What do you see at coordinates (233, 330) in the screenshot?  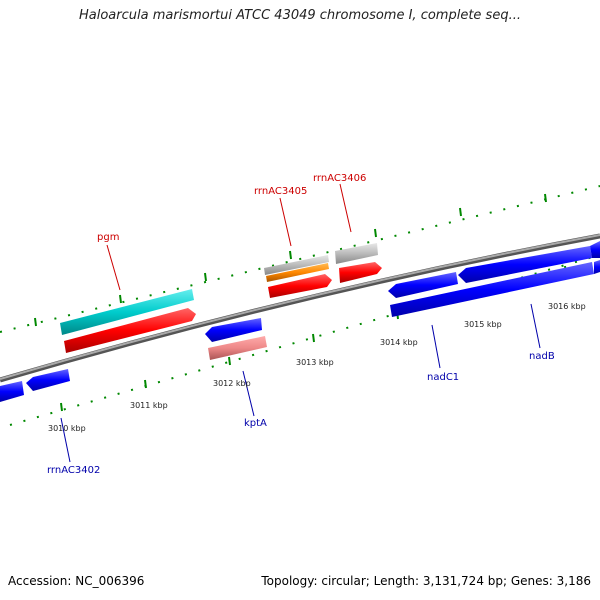 I see `gene-feature-kptA-blue` at bounding box center [233, 330].